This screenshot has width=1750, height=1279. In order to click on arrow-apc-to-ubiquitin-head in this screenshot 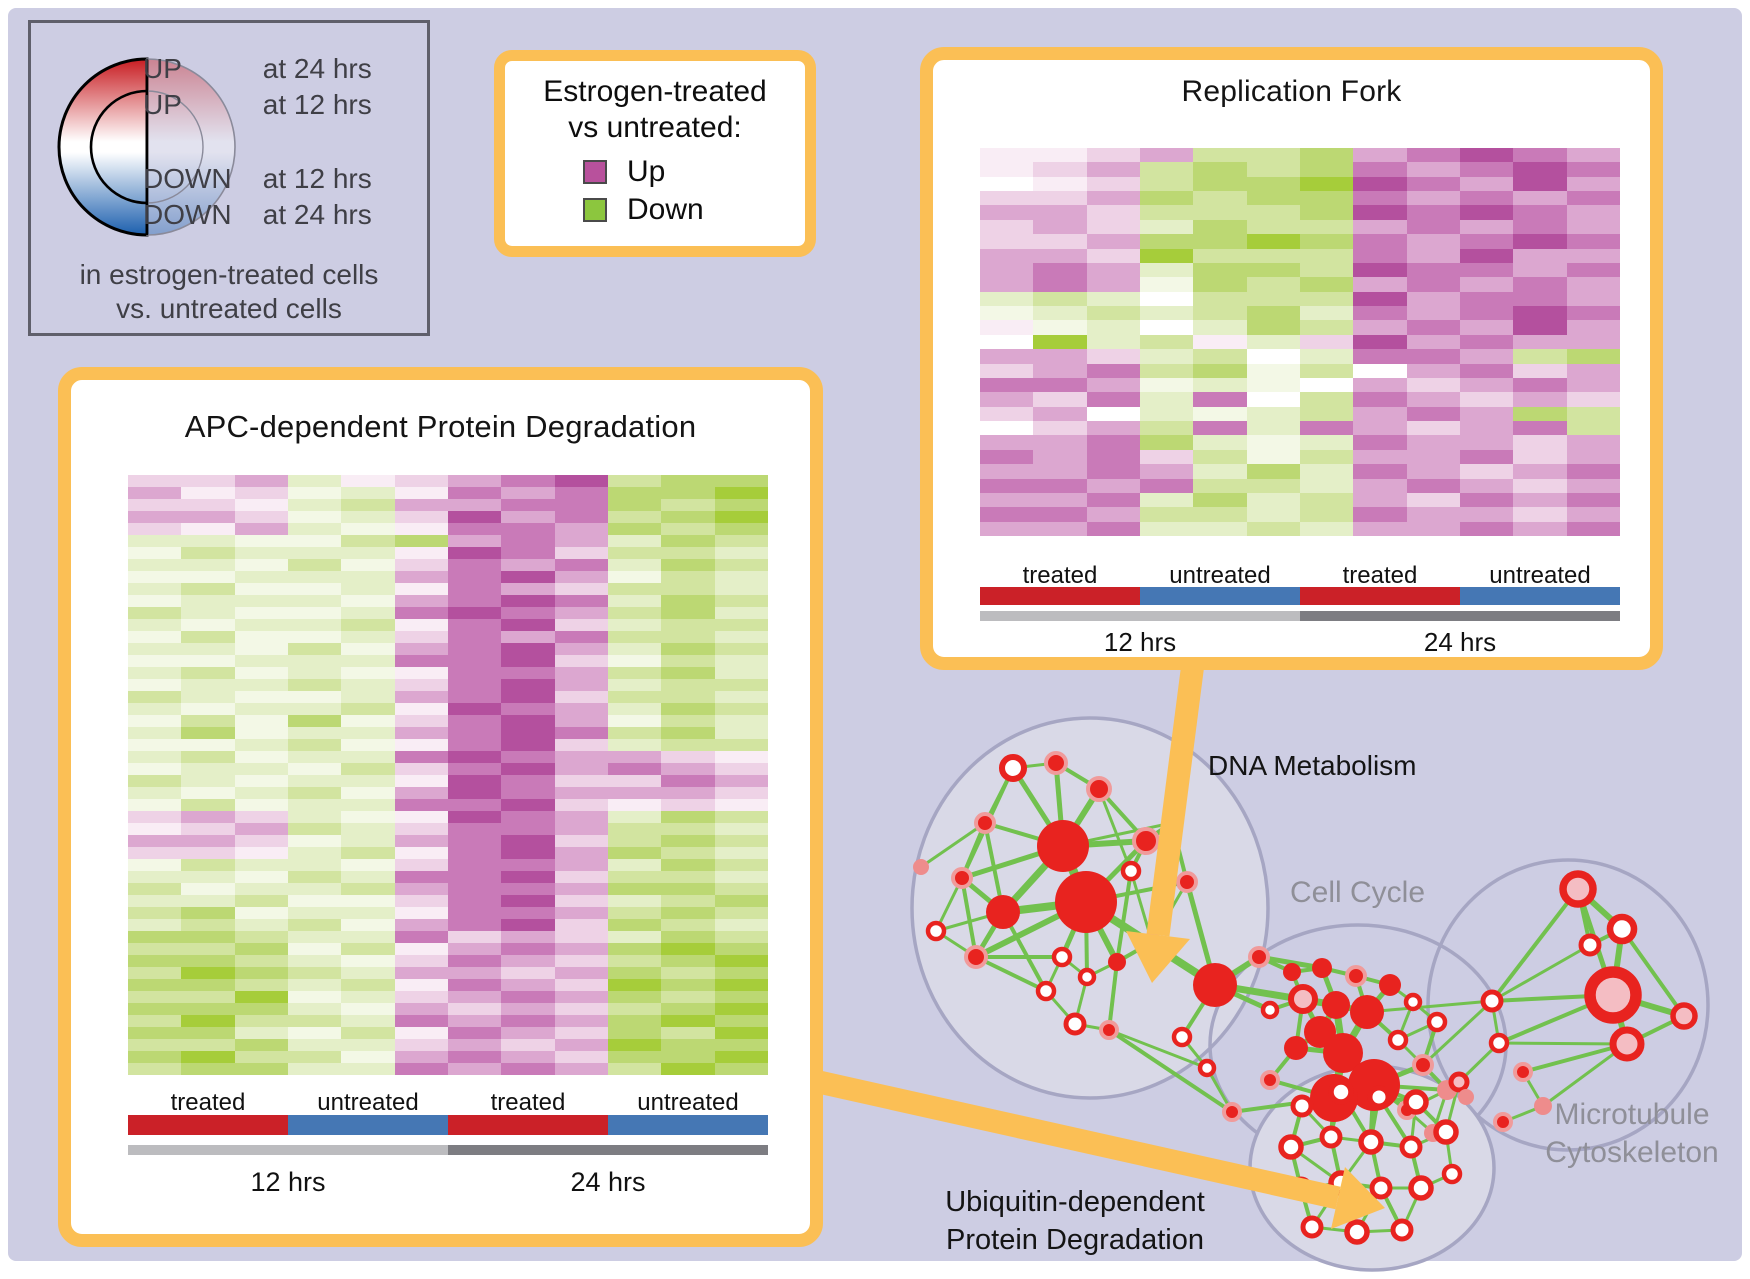, I will do `click(1358, 1198)`.